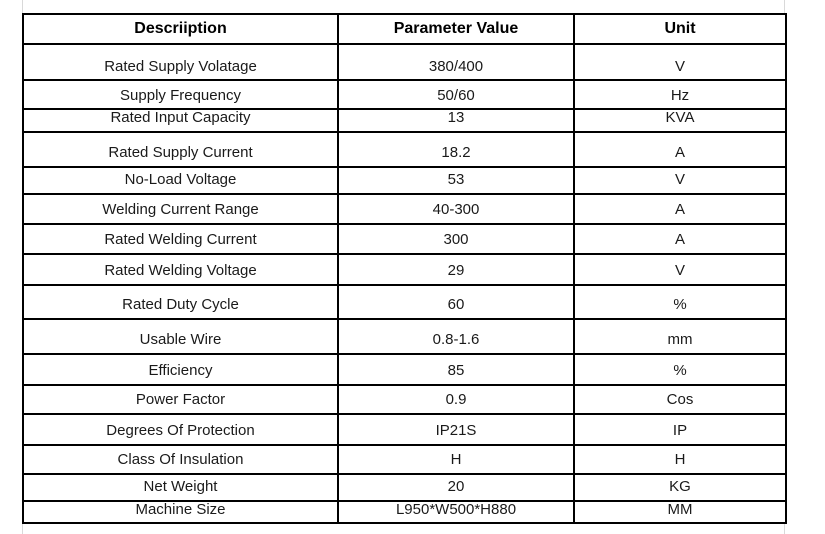 This screenshot has height=534, width=825. Describe the element at coordinates (680, 399) in the screenshot. I see `cell-unit: Cos` at that location.